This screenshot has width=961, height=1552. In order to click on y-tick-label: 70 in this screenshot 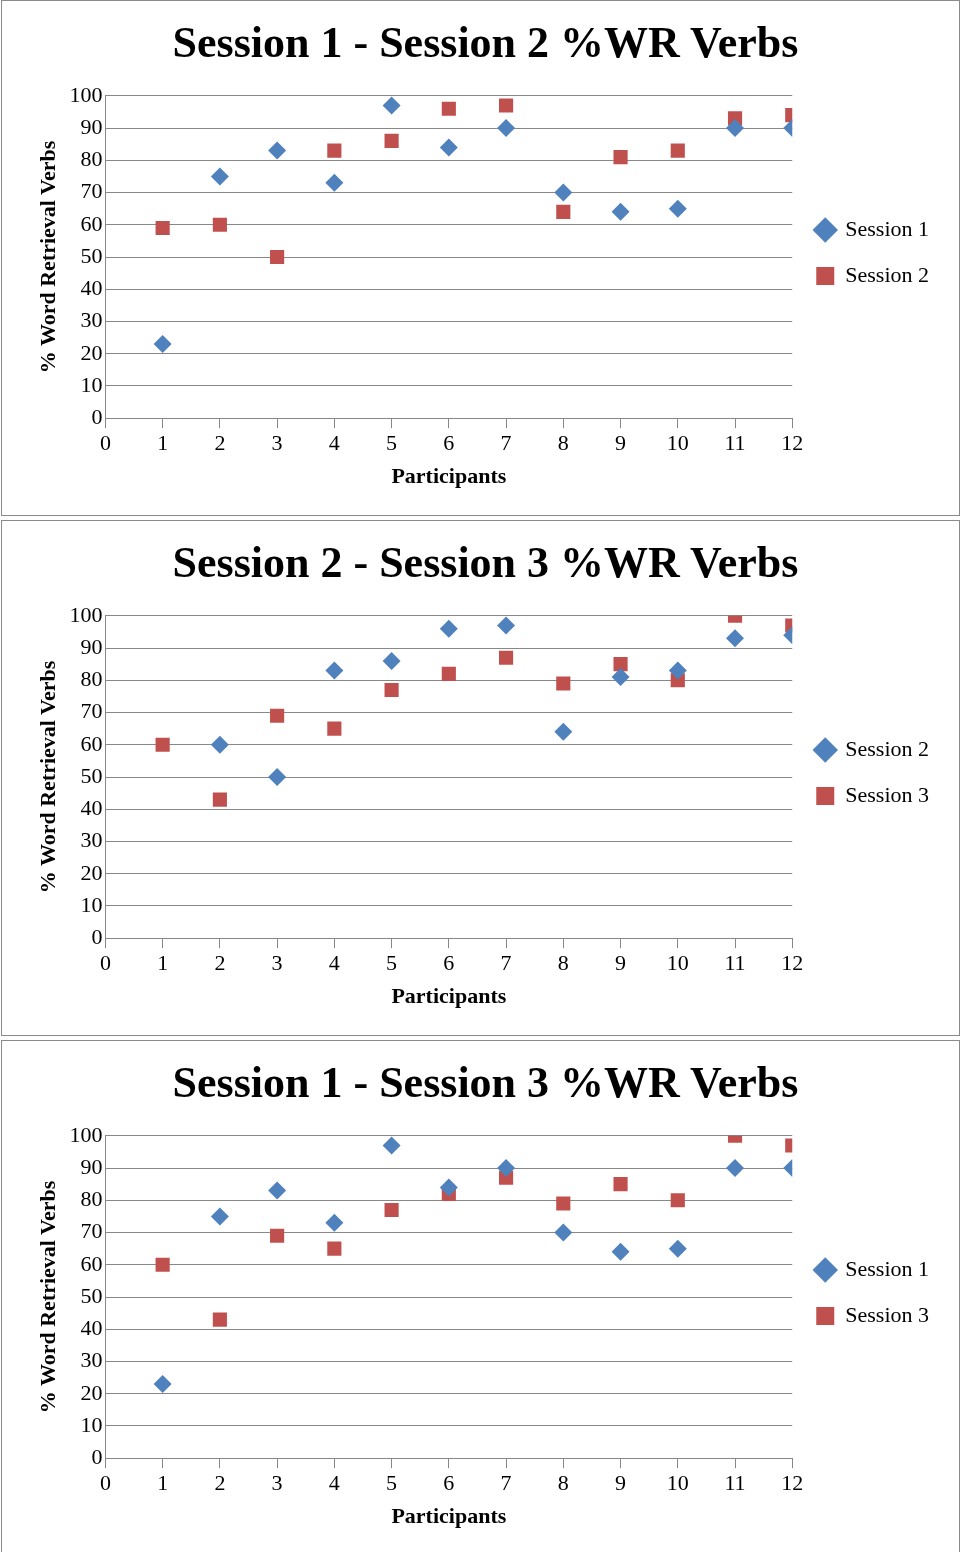, I will do `click(91, 711)`.